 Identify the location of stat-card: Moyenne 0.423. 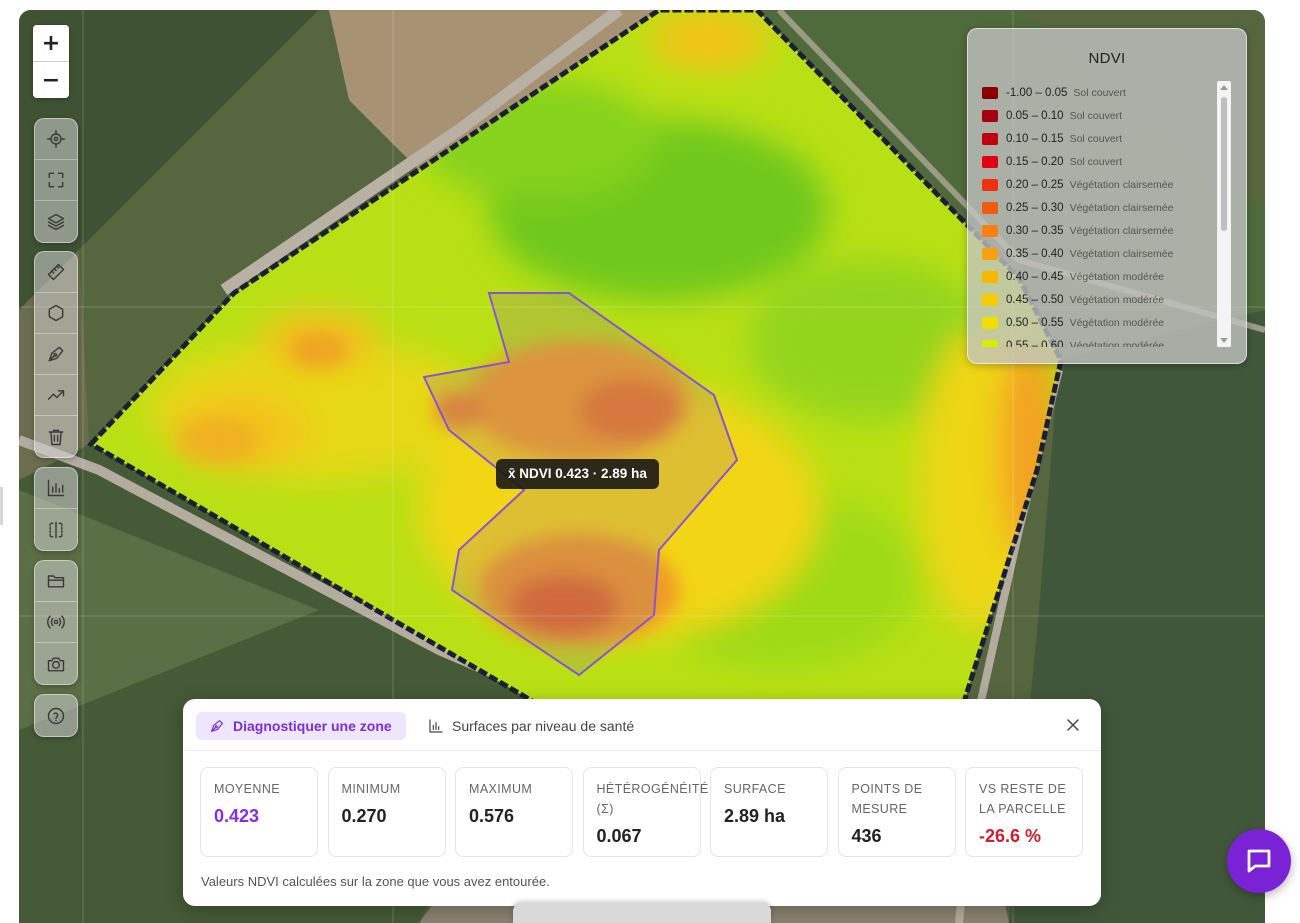
(259, 812).